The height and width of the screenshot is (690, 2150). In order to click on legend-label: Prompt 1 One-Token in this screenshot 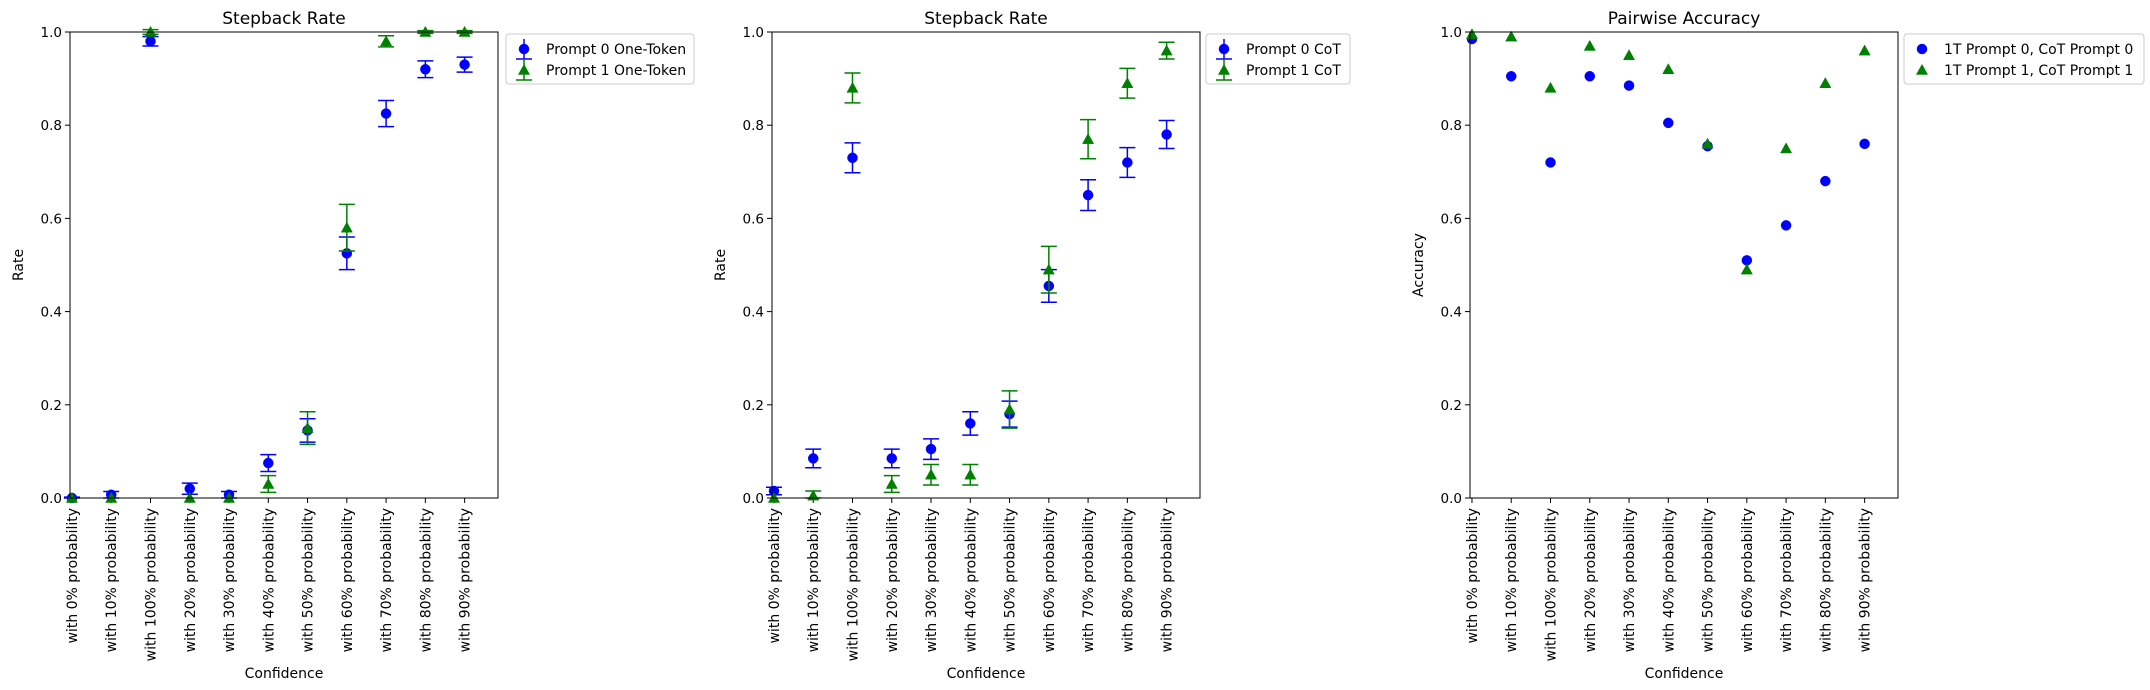, I will do `click(616, 71)`.